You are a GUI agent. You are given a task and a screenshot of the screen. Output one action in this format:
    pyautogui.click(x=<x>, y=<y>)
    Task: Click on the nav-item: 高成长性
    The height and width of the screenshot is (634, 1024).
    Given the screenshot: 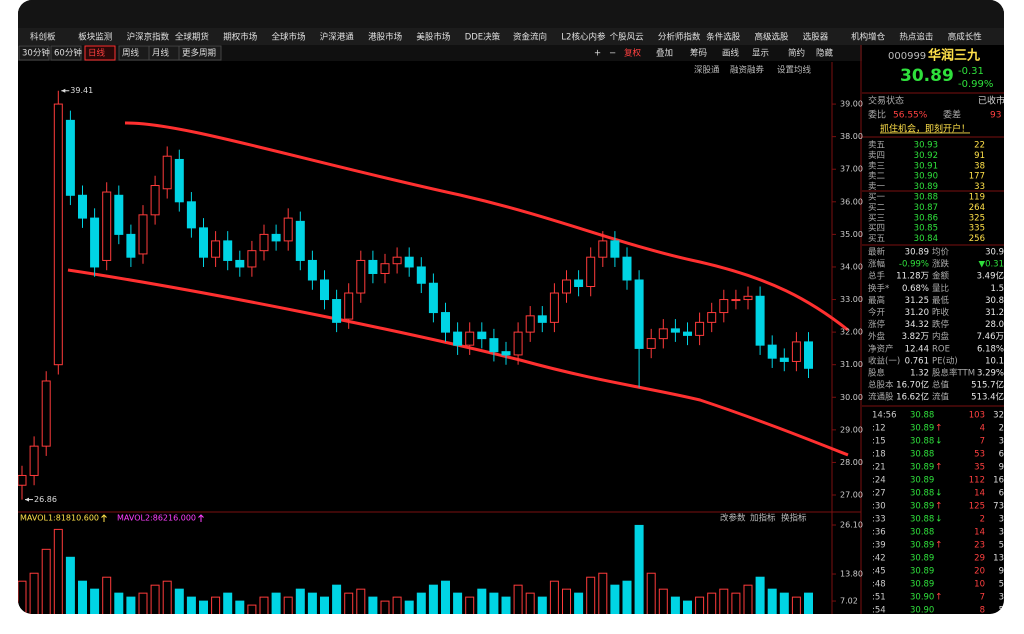 What is the action you would take?
    pyautogui.click(x=965, y=37)
    